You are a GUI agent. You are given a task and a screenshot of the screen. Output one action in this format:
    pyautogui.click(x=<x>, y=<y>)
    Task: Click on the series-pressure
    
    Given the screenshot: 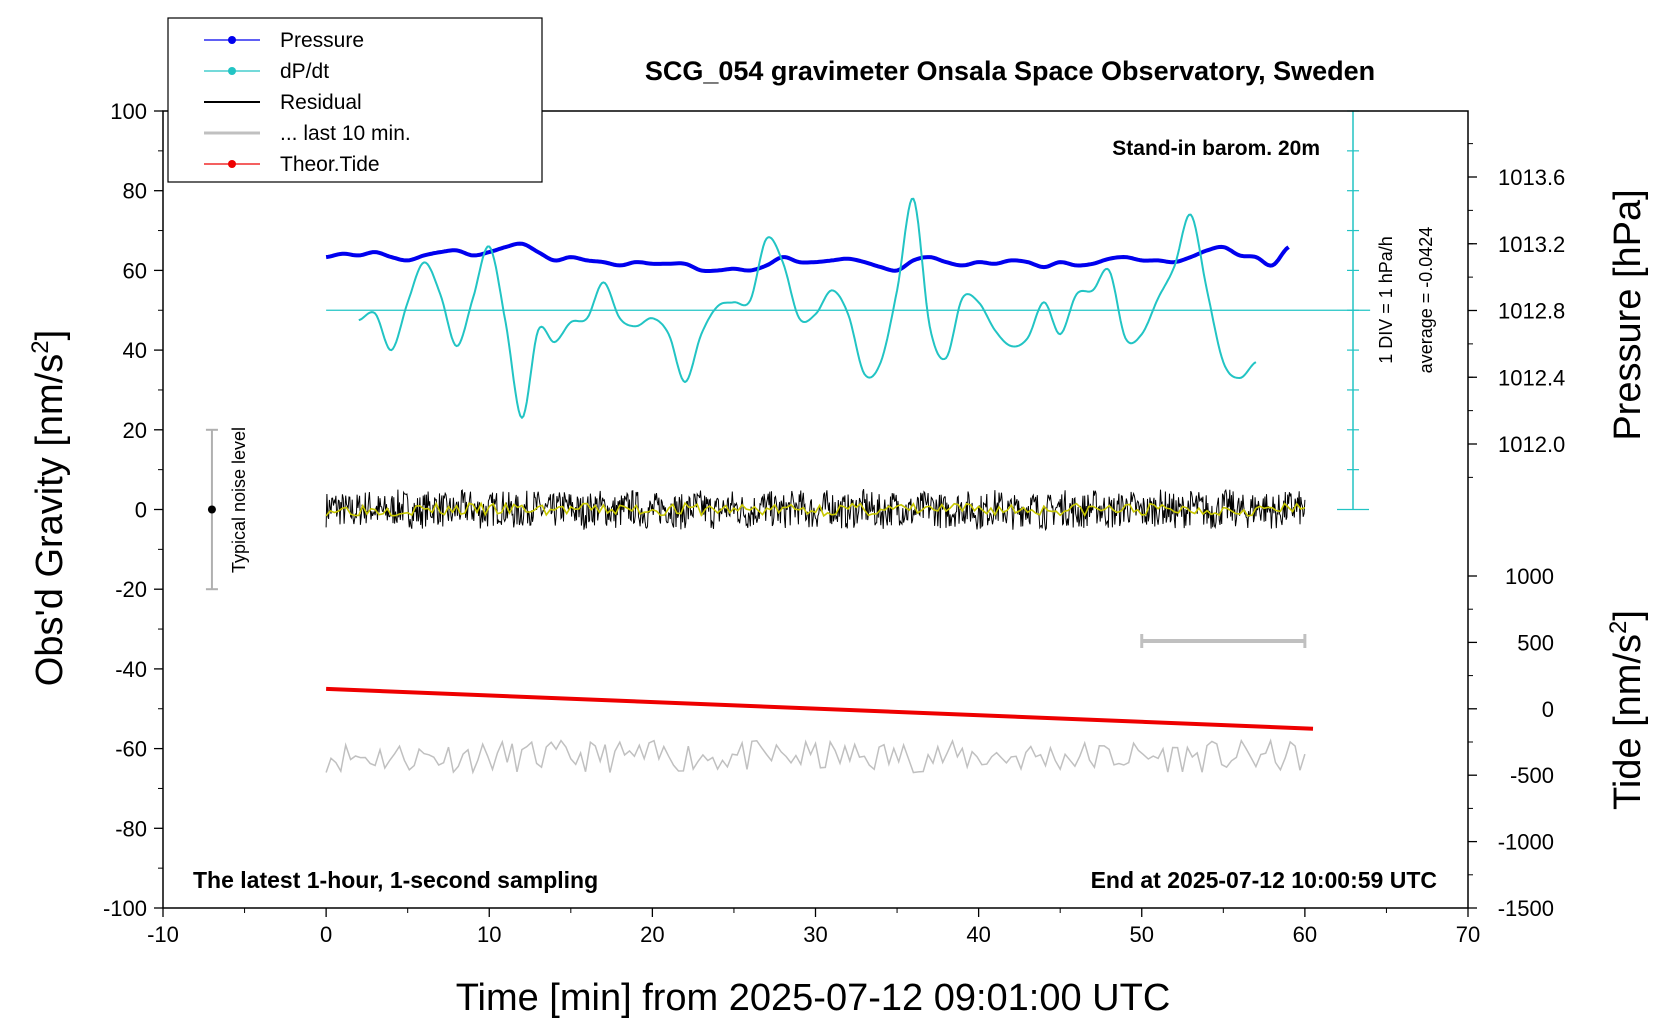 What is the action you would take?
    pyautogui.click(x=807, y=257)
    